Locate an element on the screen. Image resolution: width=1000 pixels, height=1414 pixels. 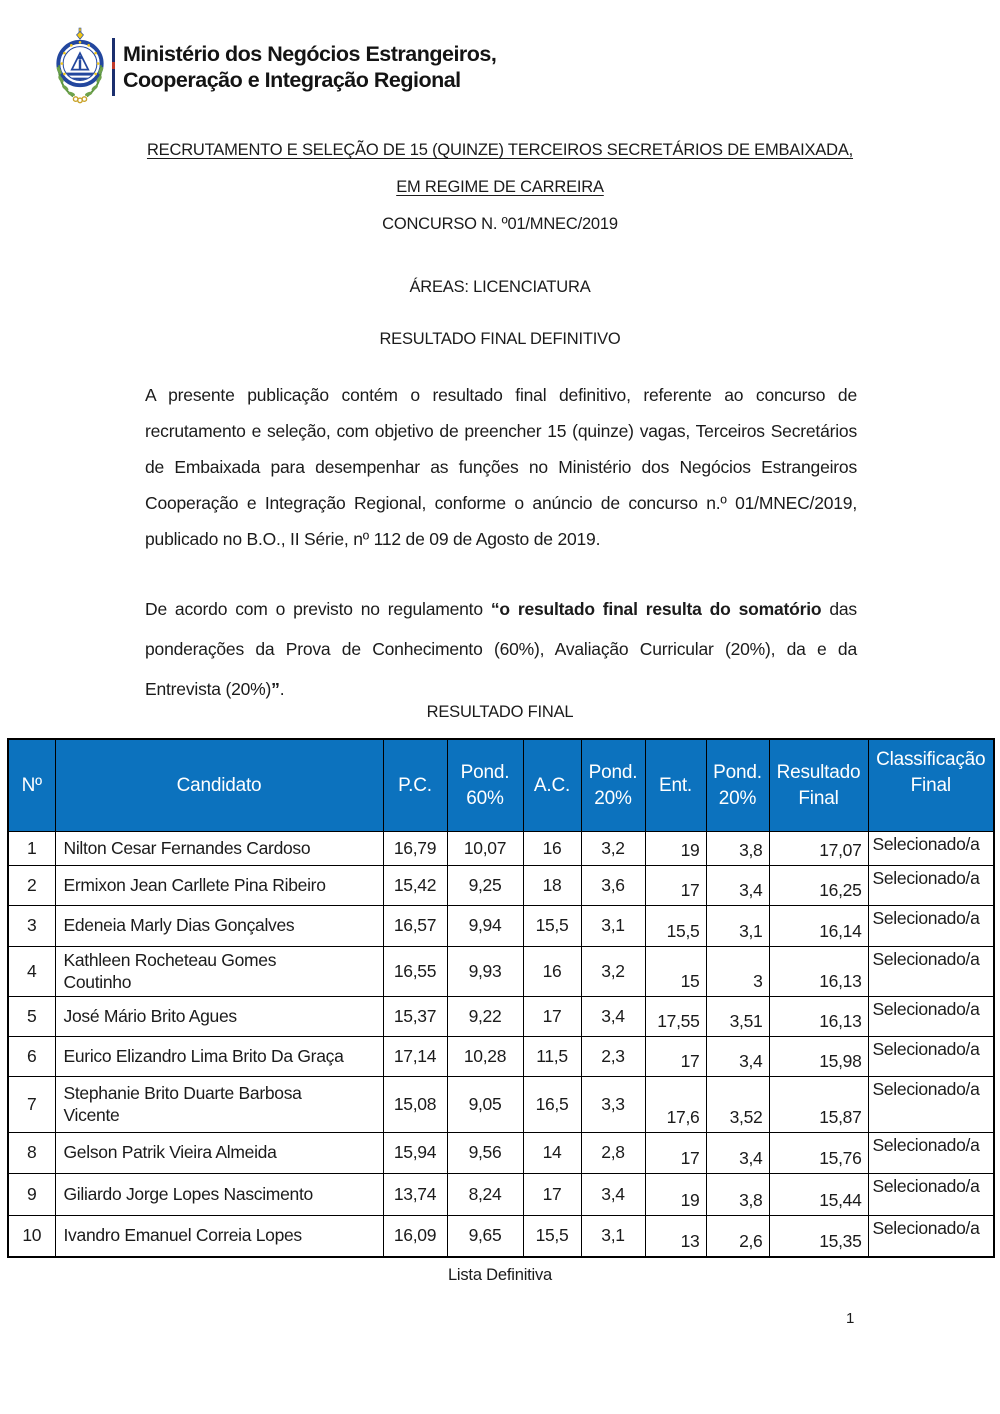
cell-pond60: 9,25 is located at coordinates (485, 885).